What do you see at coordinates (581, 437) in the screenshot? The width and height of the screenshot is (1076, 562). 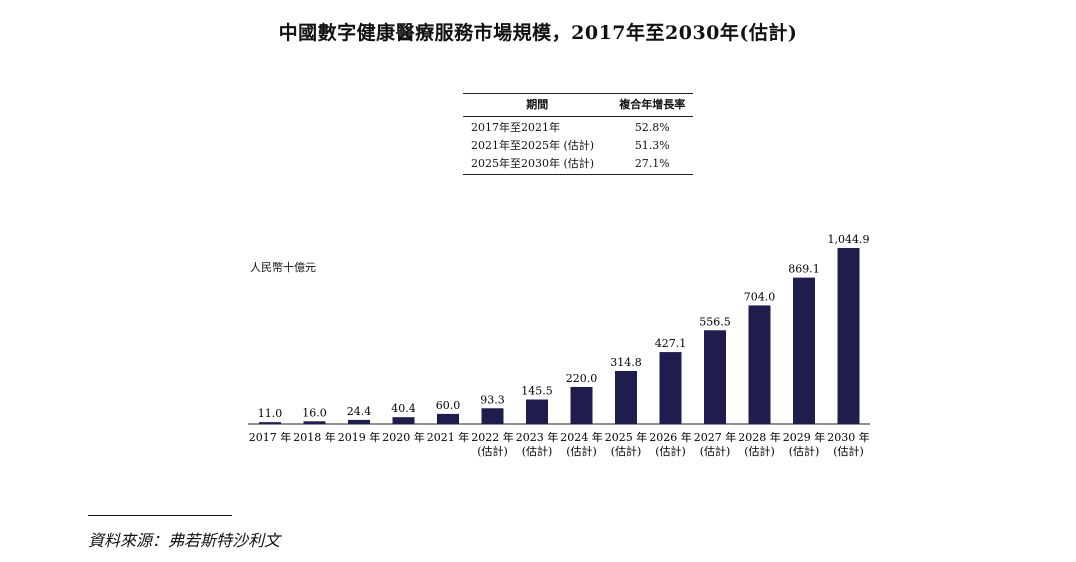 I see `x-tick-label: 2024 年` at bounding box center [581, 437].